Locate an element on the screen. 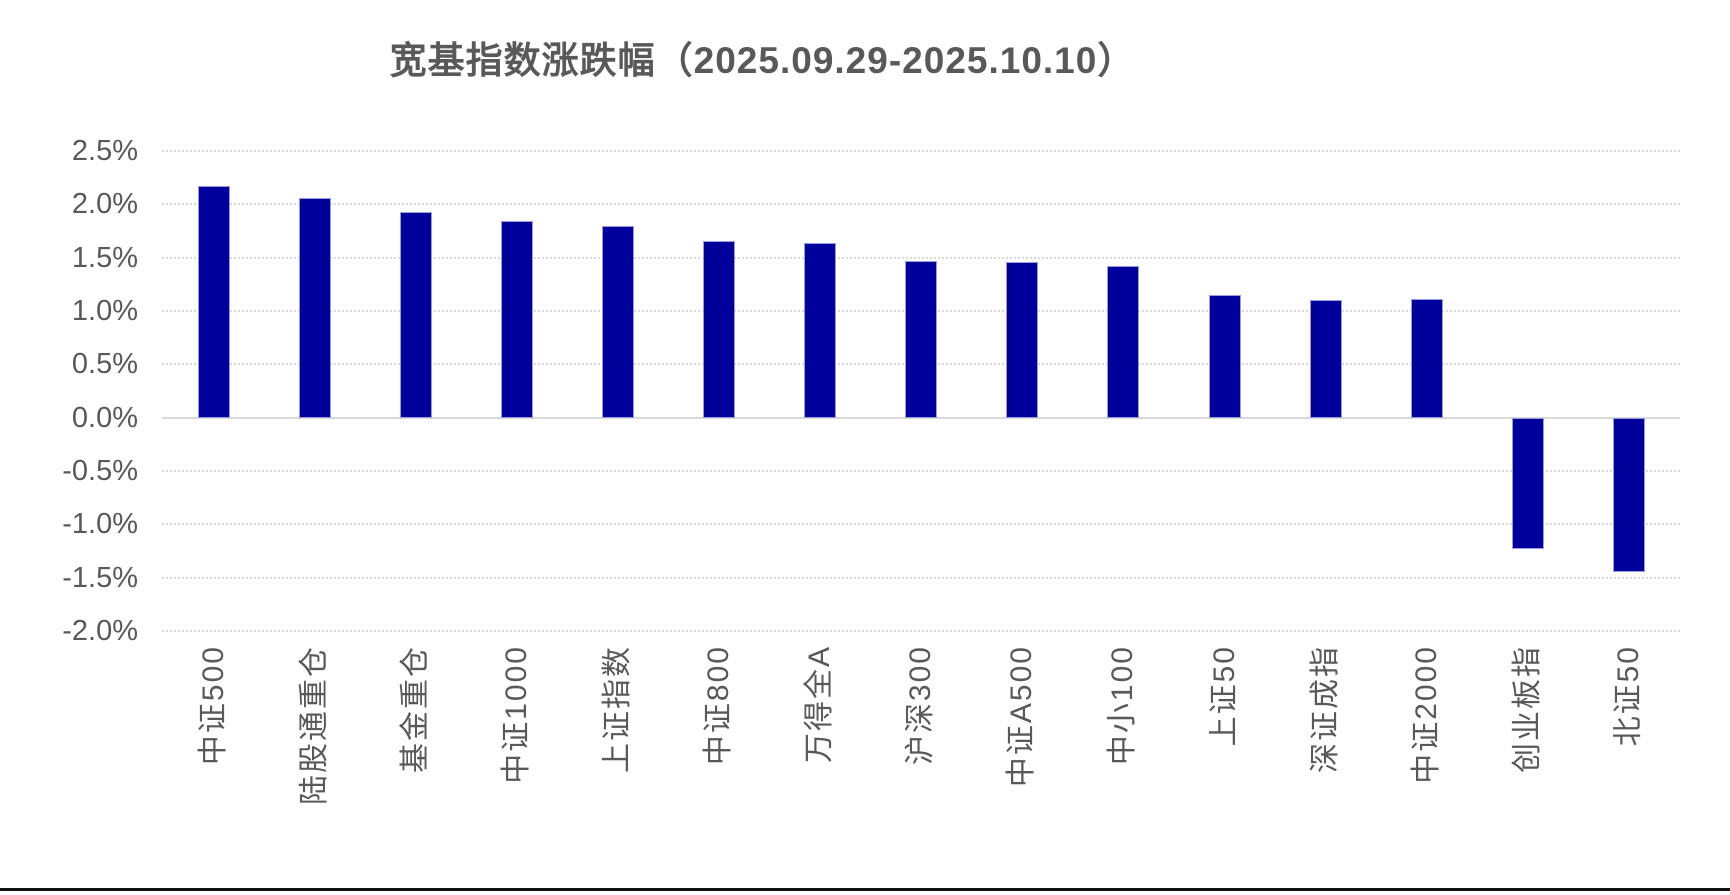 The width and height of the screenshot is (1730, 895). x-axis-label: 中证1000 is located at coordinates (517, 714).